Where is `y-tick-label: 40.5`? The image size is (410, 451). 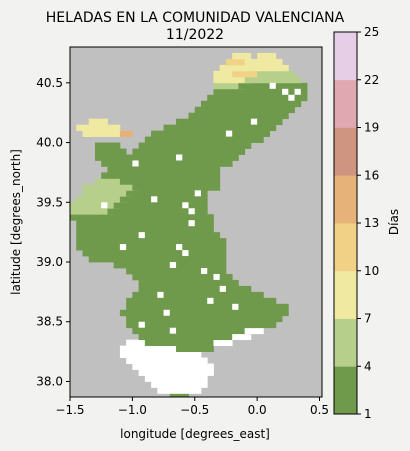 y-tick-label: 40.5 is located at coordinates (49, 83).